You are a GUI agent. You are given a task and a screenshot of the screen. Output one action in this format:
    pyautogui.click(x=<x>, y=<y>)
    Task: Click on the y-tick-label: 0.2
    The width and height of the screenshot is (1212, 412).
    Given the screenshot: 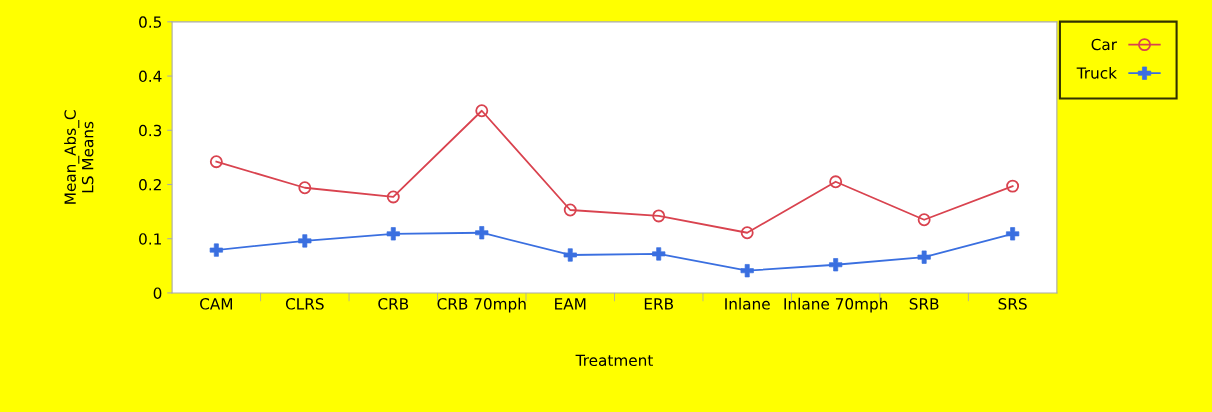 What is the action you would take?
    pyautogui.click(x=150, y=184)
    